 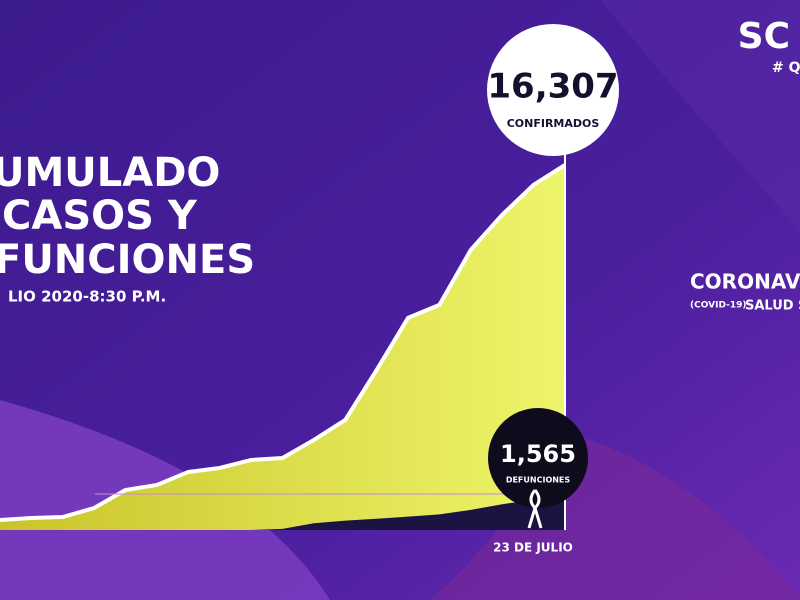 I want to click on x-tick-label: 23 DE JULIO, so click(x=533, y=548).